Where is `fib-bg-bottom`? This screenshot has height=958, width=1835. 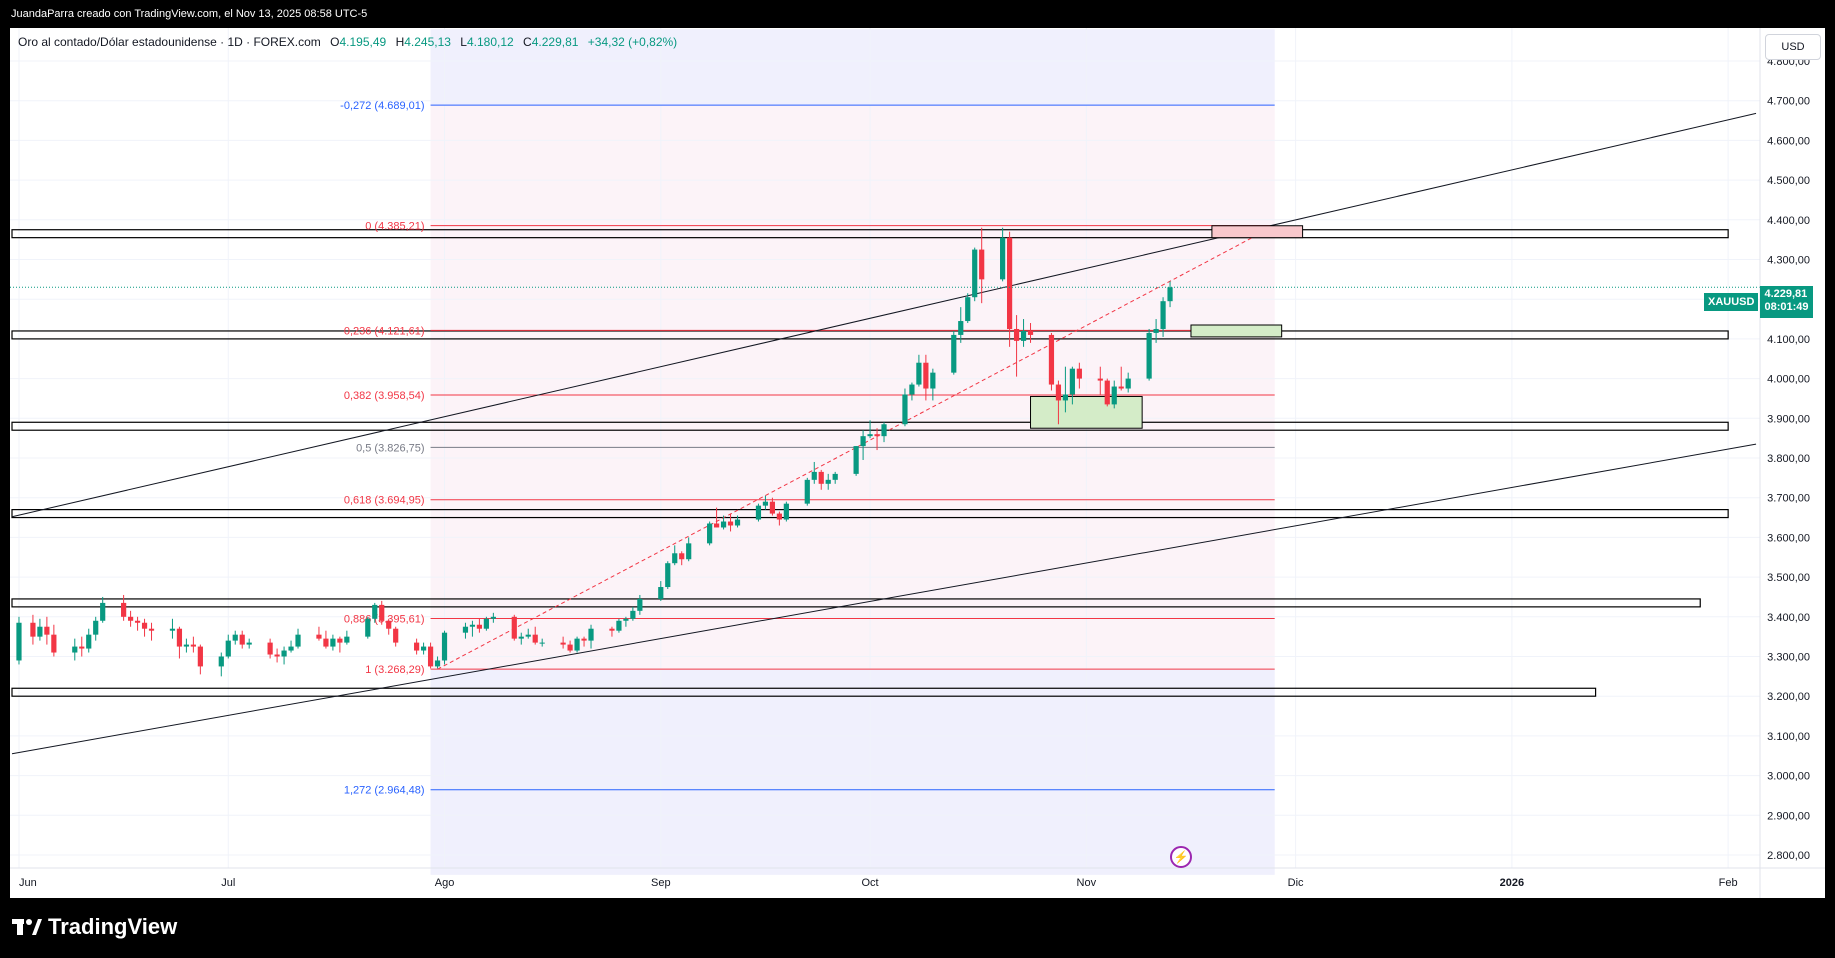
fib-bg-bottom is located at coordinates (852, 772).